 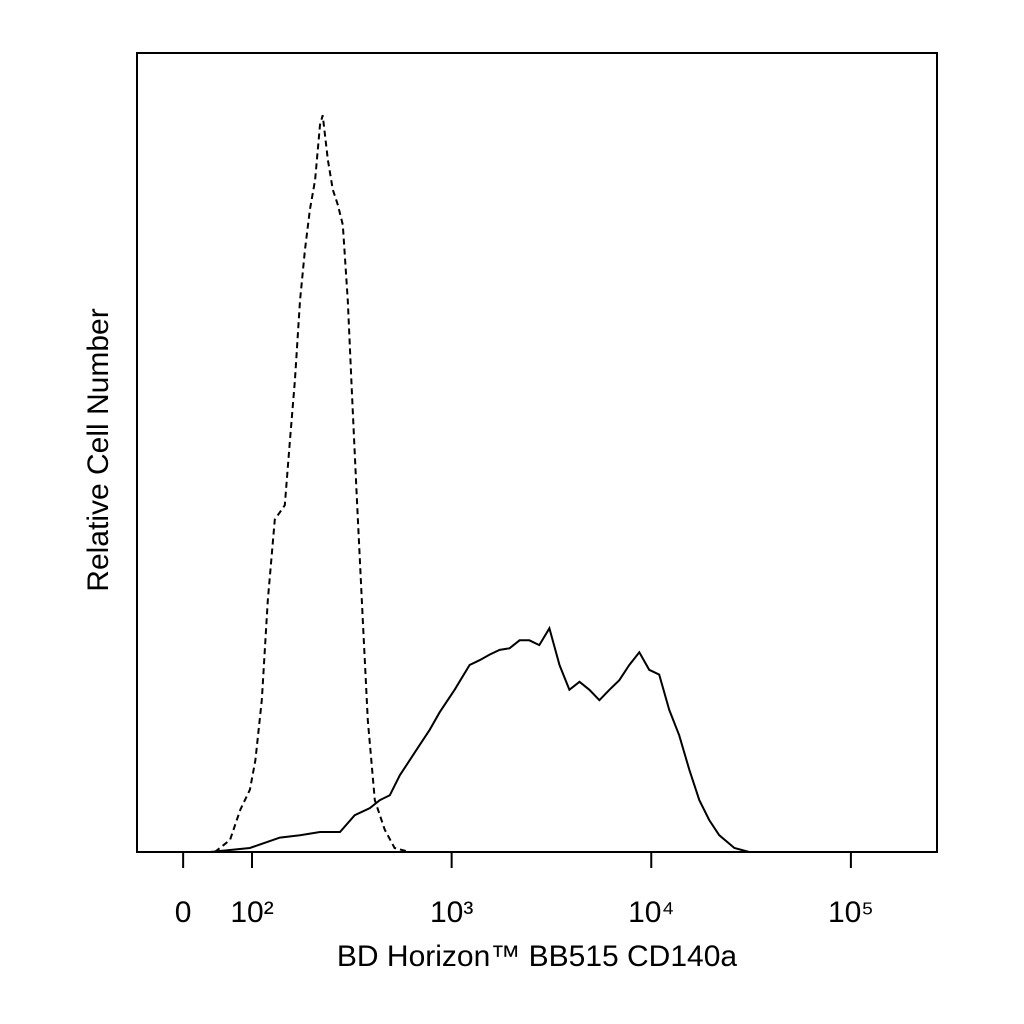 I want to click on x-axis-label: BD Horizon™ BB515 CD140a, so click(x=537, y=956).